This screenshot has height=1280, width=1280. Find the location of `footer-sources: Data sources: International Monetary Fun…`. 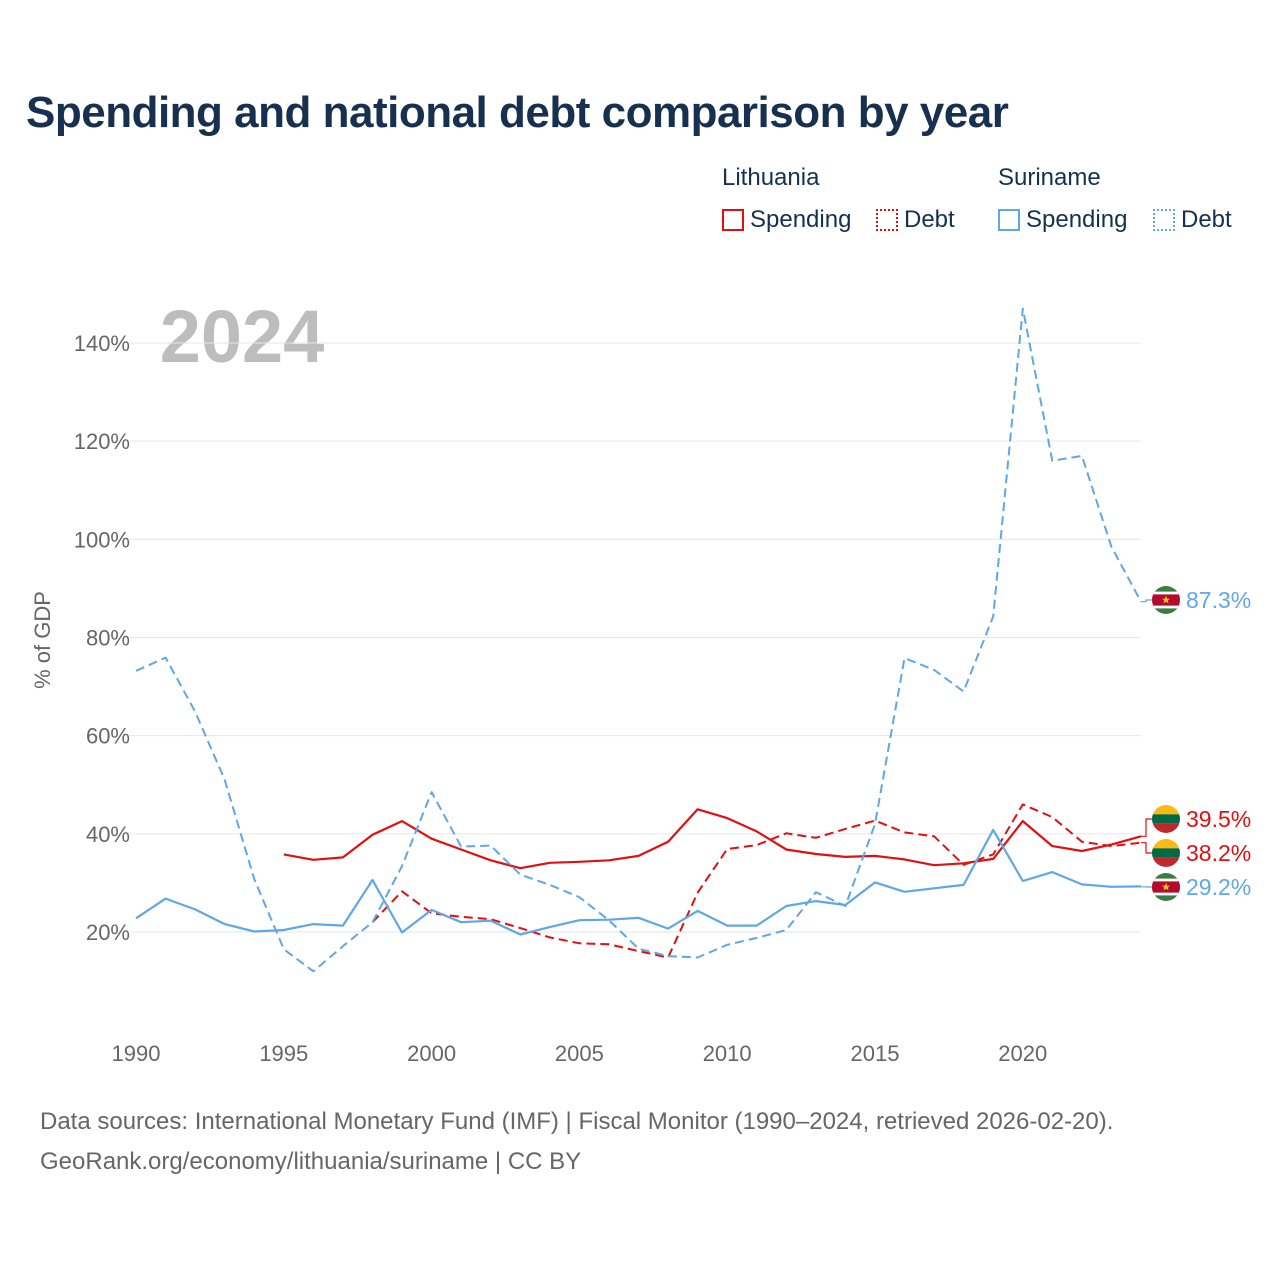

footer-sources: Data sources: International Monetary Fun… is located at coordinates (577, 1121).